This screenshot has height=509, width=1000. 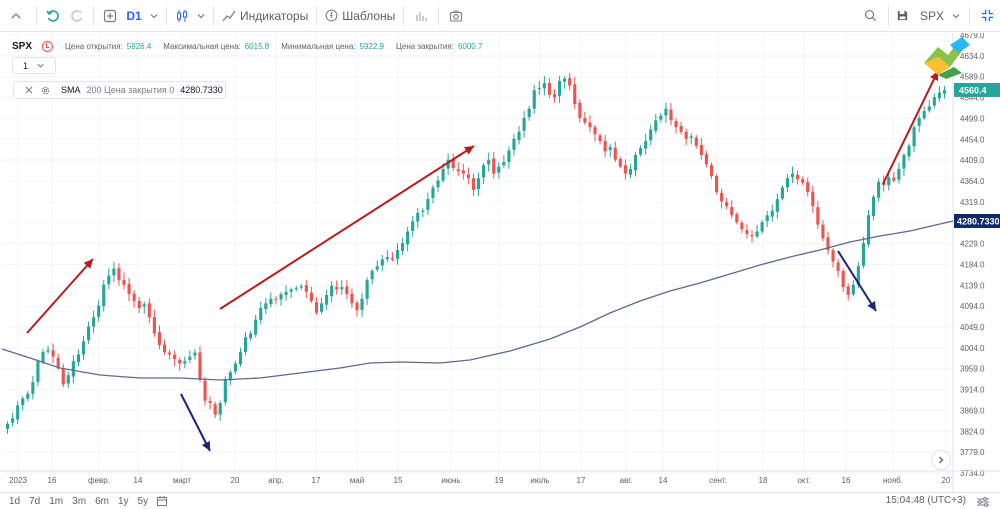 What do you see at coordinates (871, 16) in the screenshot?
I see `symbol-search-button` at bounding box center [871, 16].